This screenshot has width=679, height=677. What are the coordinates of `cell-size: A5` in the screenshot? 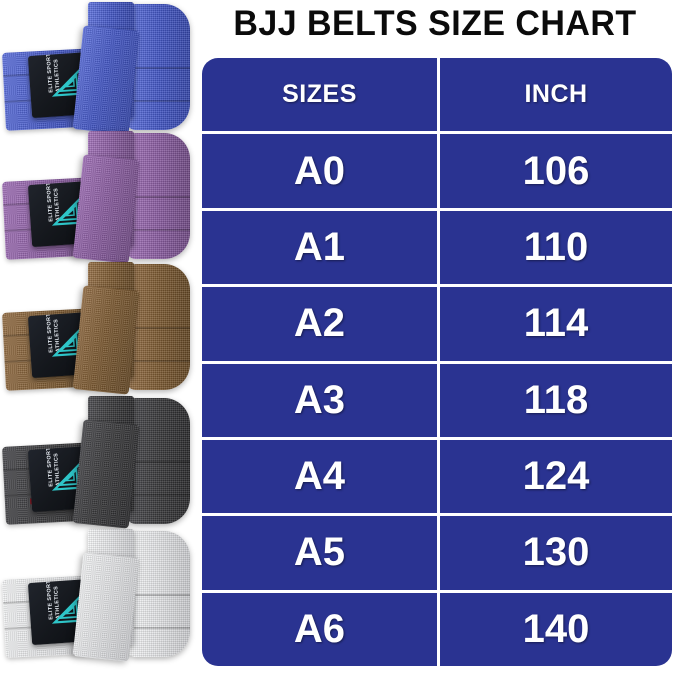 It's located at (319, 553).